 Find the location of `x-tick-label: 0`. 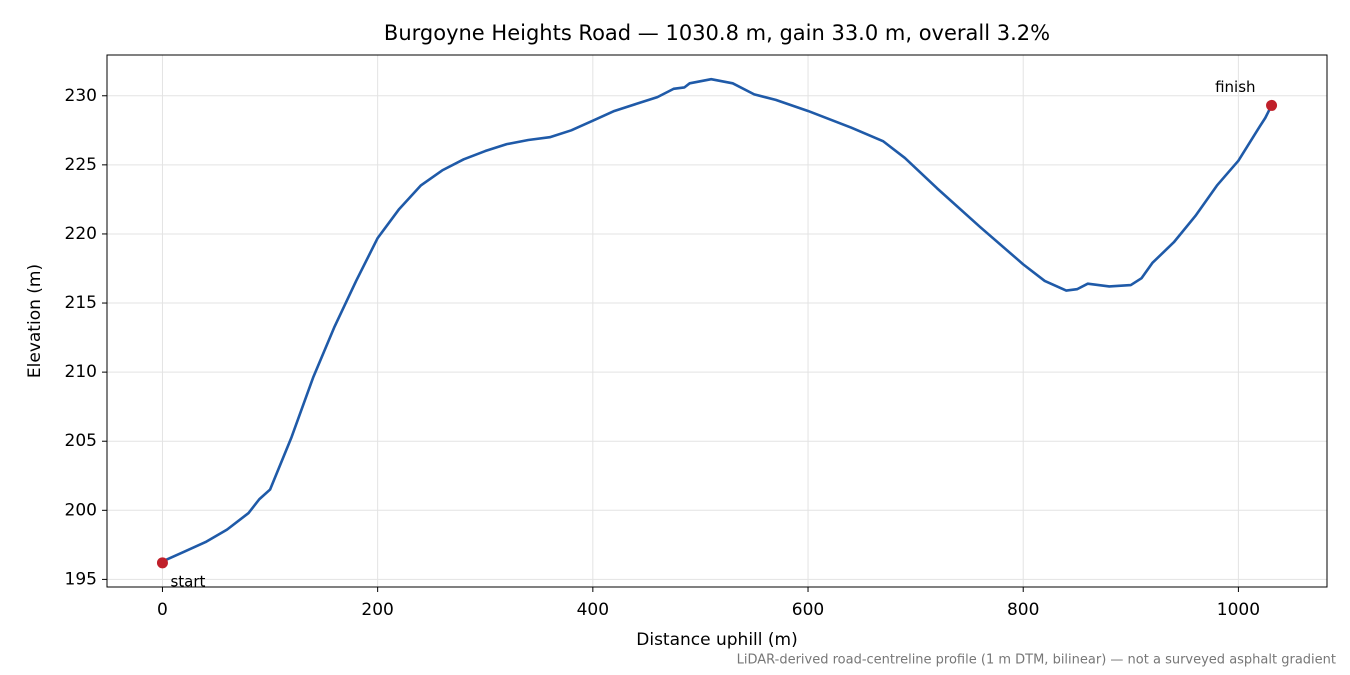

x-tick-label: 0 is located at coordinates (162, 610).